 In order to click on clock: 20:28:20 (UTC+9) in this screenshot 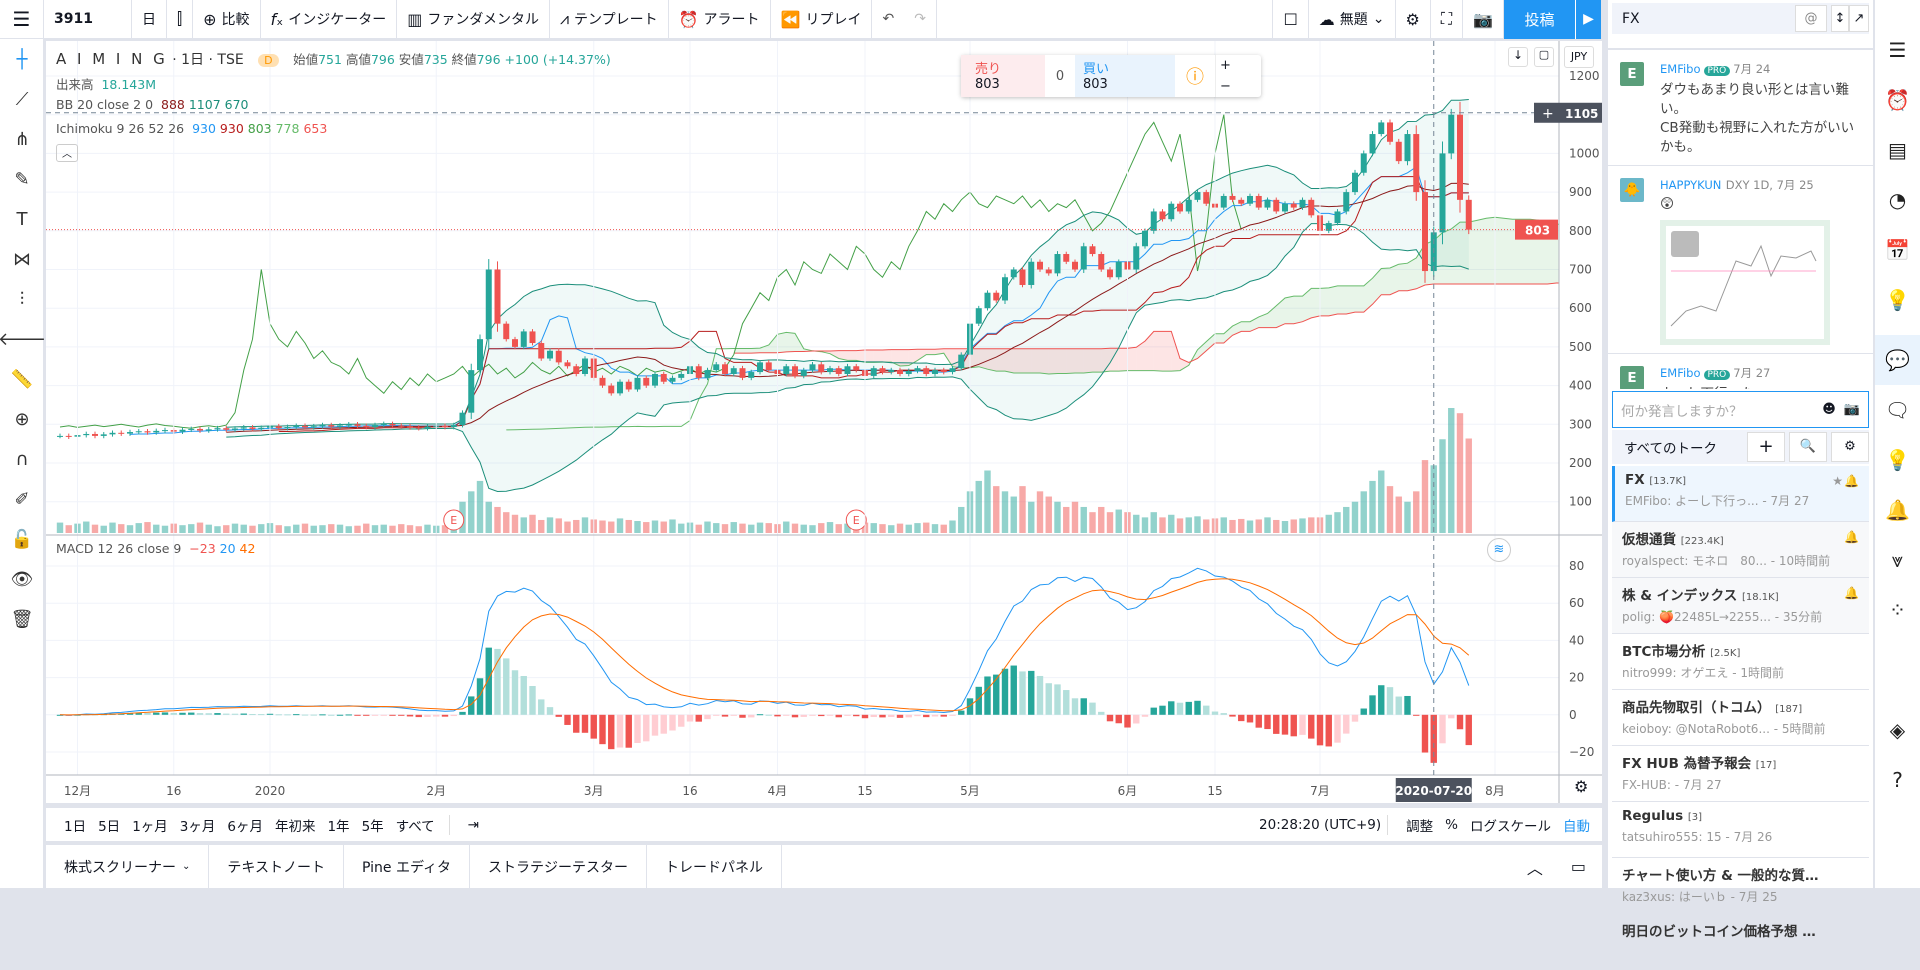, I will do `click(1320, 824)`.